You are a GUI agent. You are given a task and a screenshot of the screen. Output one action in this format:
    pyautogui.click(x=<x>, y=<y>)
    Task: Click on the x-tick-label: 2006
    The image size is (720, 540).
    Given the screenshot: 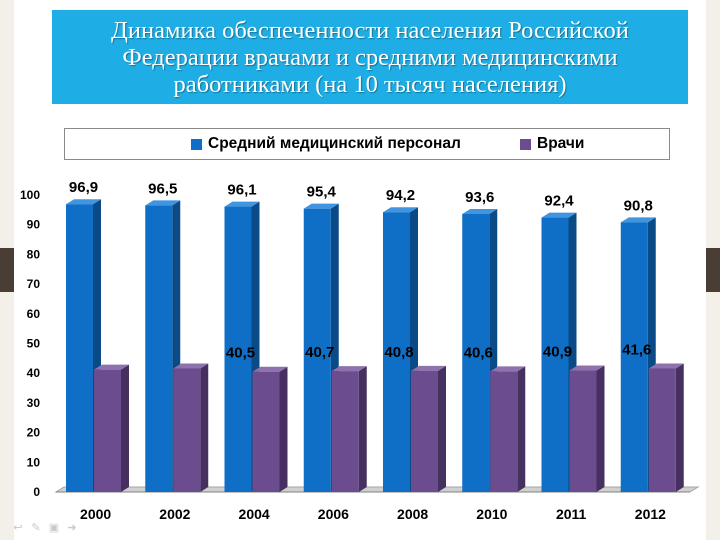 What is the action you would take?
    pyautogui.click(x=333, y=514)
    